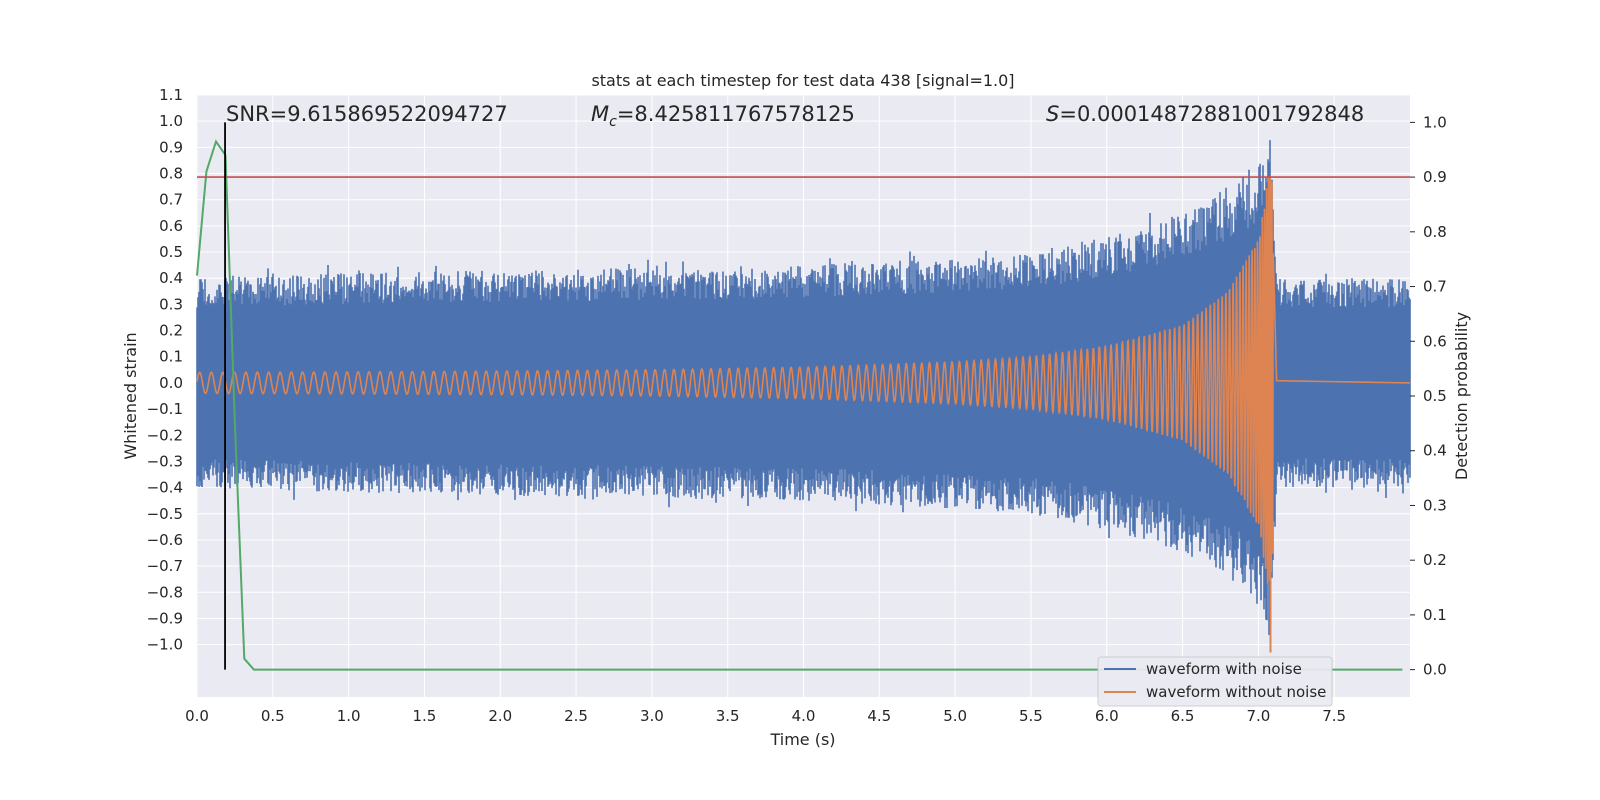 Image resolution: width=1600 pixels, height=800 pixels. Describe the element at coordinates (1052, 114) in the screenshot. I see `s-symbol: S` at that location.